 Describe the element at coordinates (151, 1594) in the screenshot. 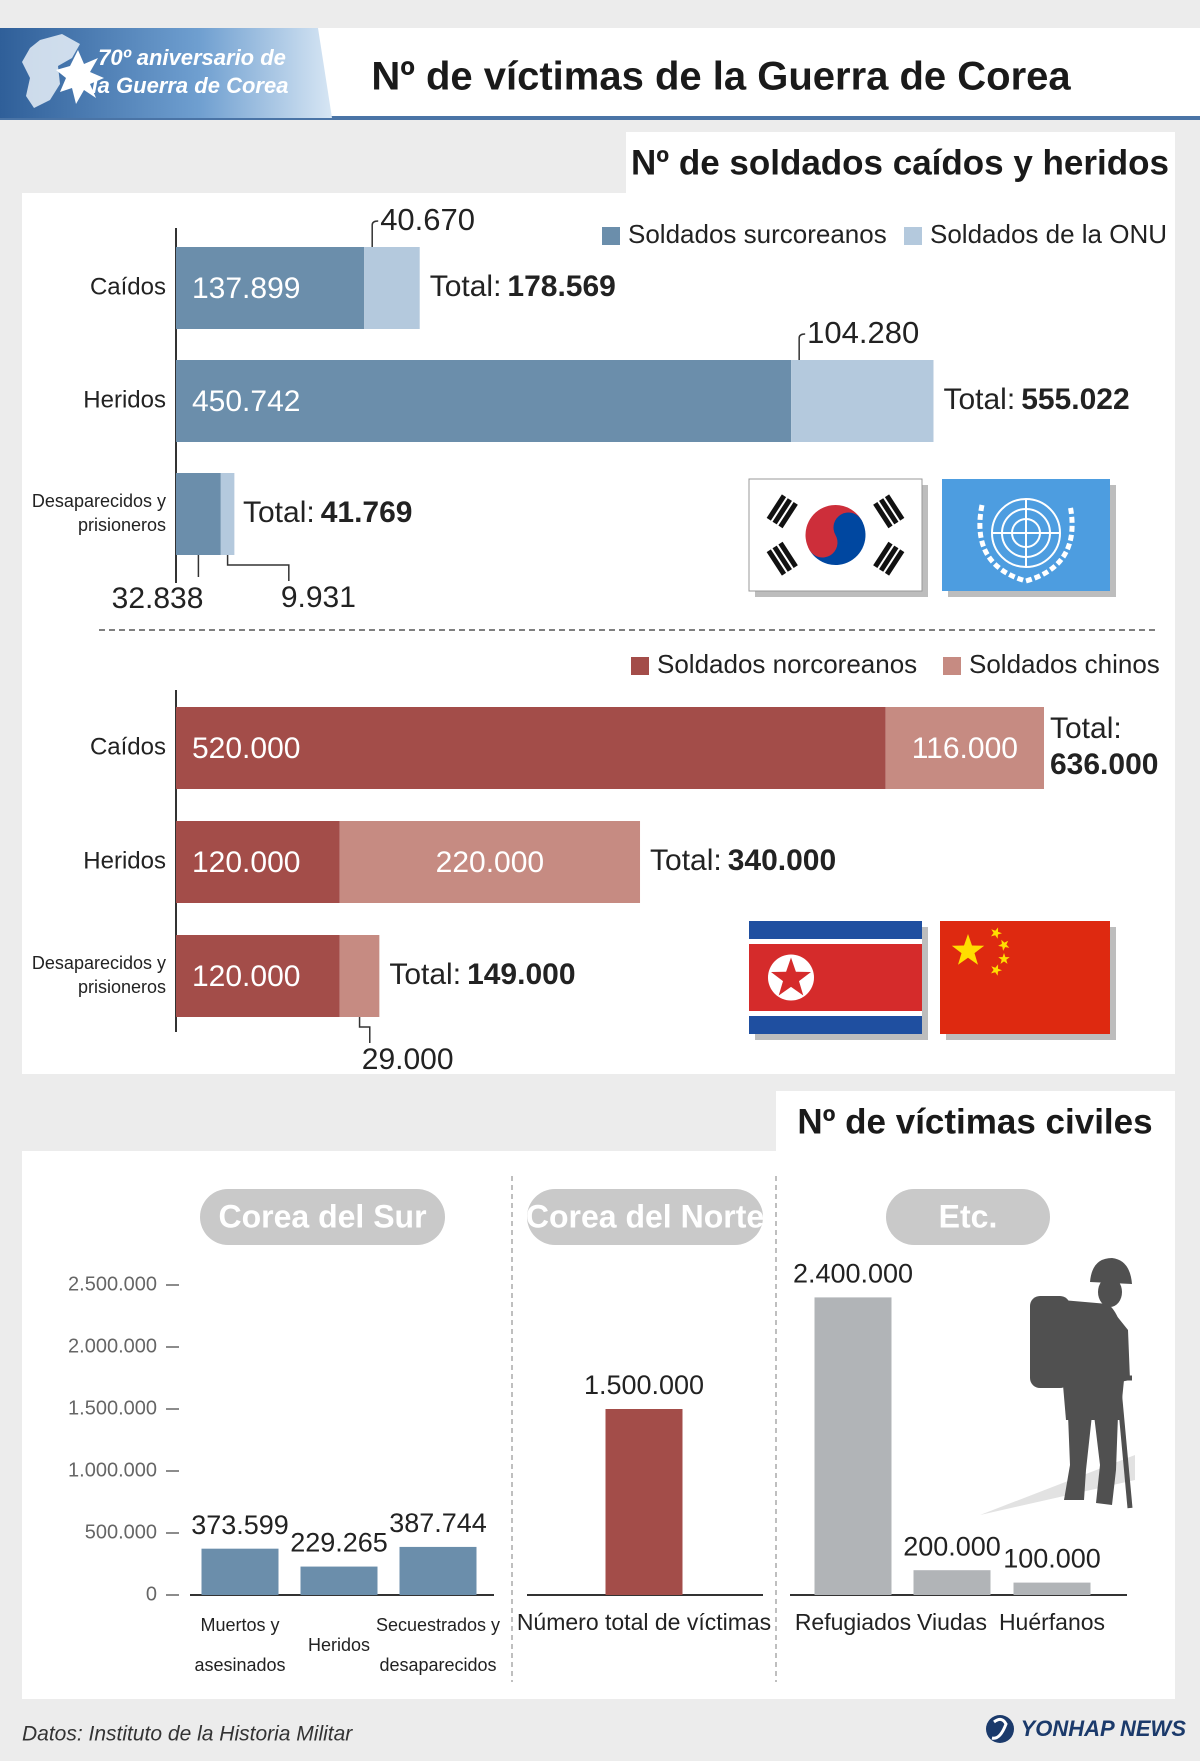

I see `y-tick-label: 0` at that location.